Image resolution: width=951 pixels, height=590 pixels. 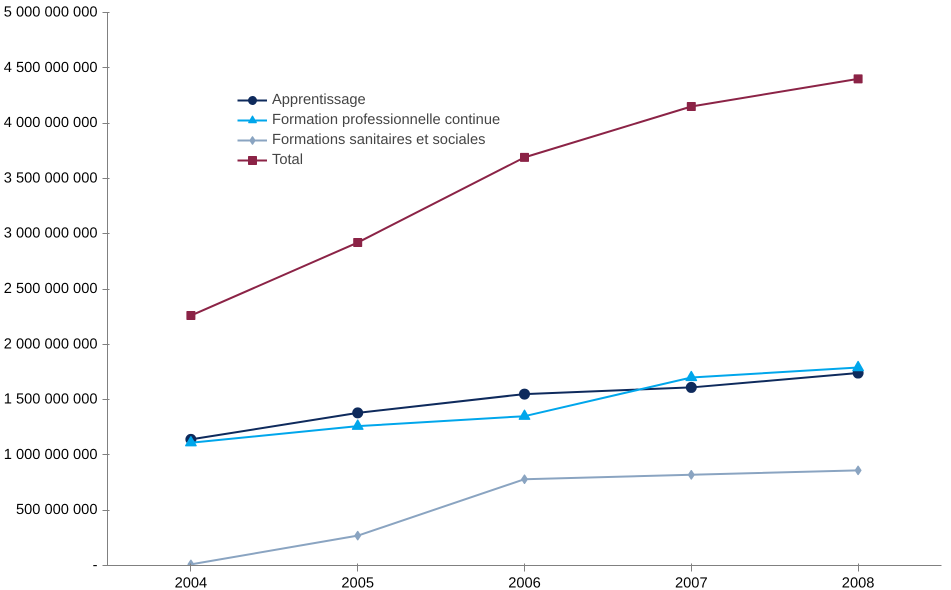 What do you see at coordinates (51, 289) in the screenshot?
I see `y-tick-label: 2 500 000 000` at bounding box center [51, 289].